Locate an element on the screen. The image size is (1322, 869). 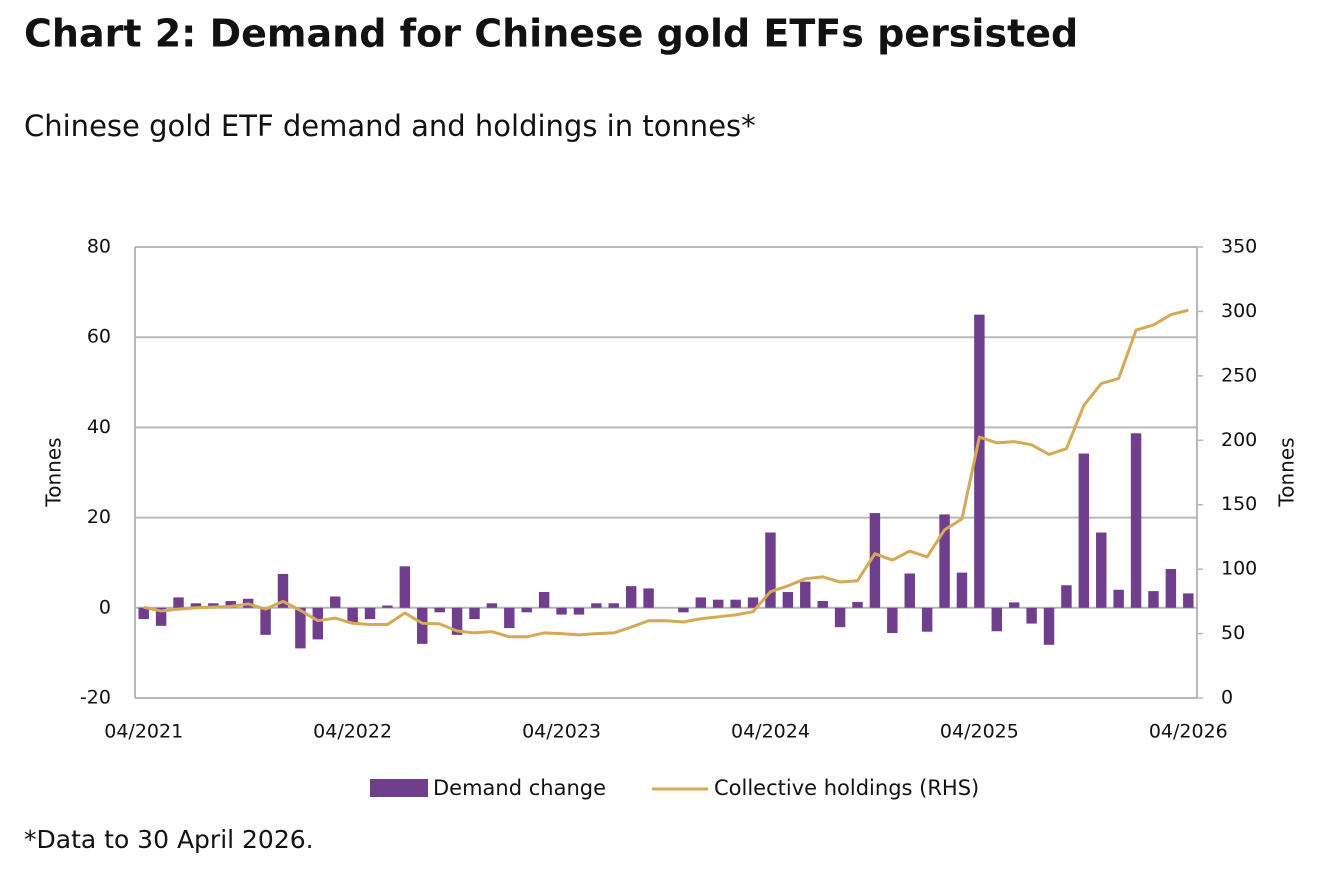
y-tick-label: 40 is located at coordinates (99, 427).